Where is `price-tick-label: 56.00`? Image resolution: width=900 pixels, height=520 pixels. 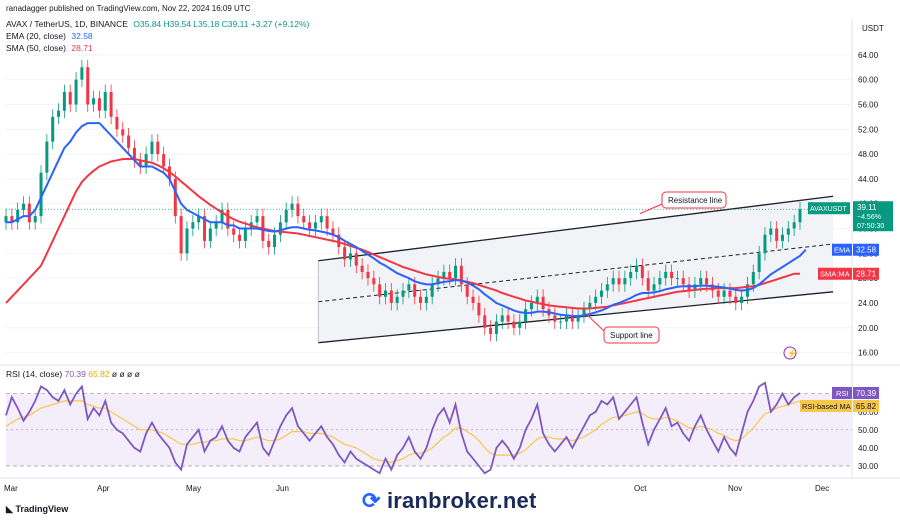 price-tick-label: 56.00 is located at coordinates (868, 104).